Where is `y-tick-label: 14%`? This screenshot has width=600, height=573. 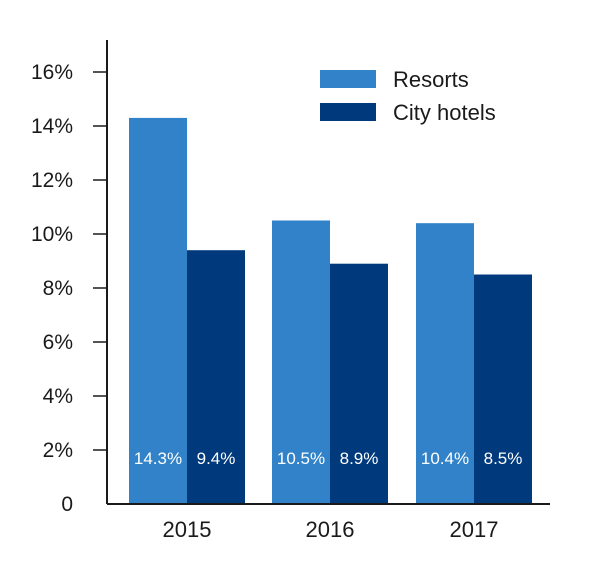
y-tick-label: 14% is located at coordinates (52, 126).